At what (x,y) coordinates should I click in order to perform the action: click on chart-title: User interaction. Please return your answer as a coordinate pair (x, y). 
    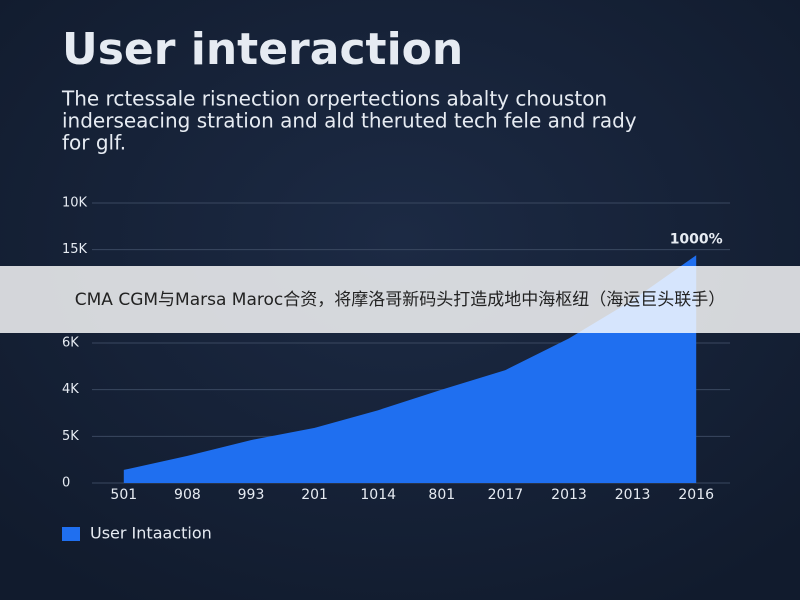
    Looking at the image, I should click on (262, 49).